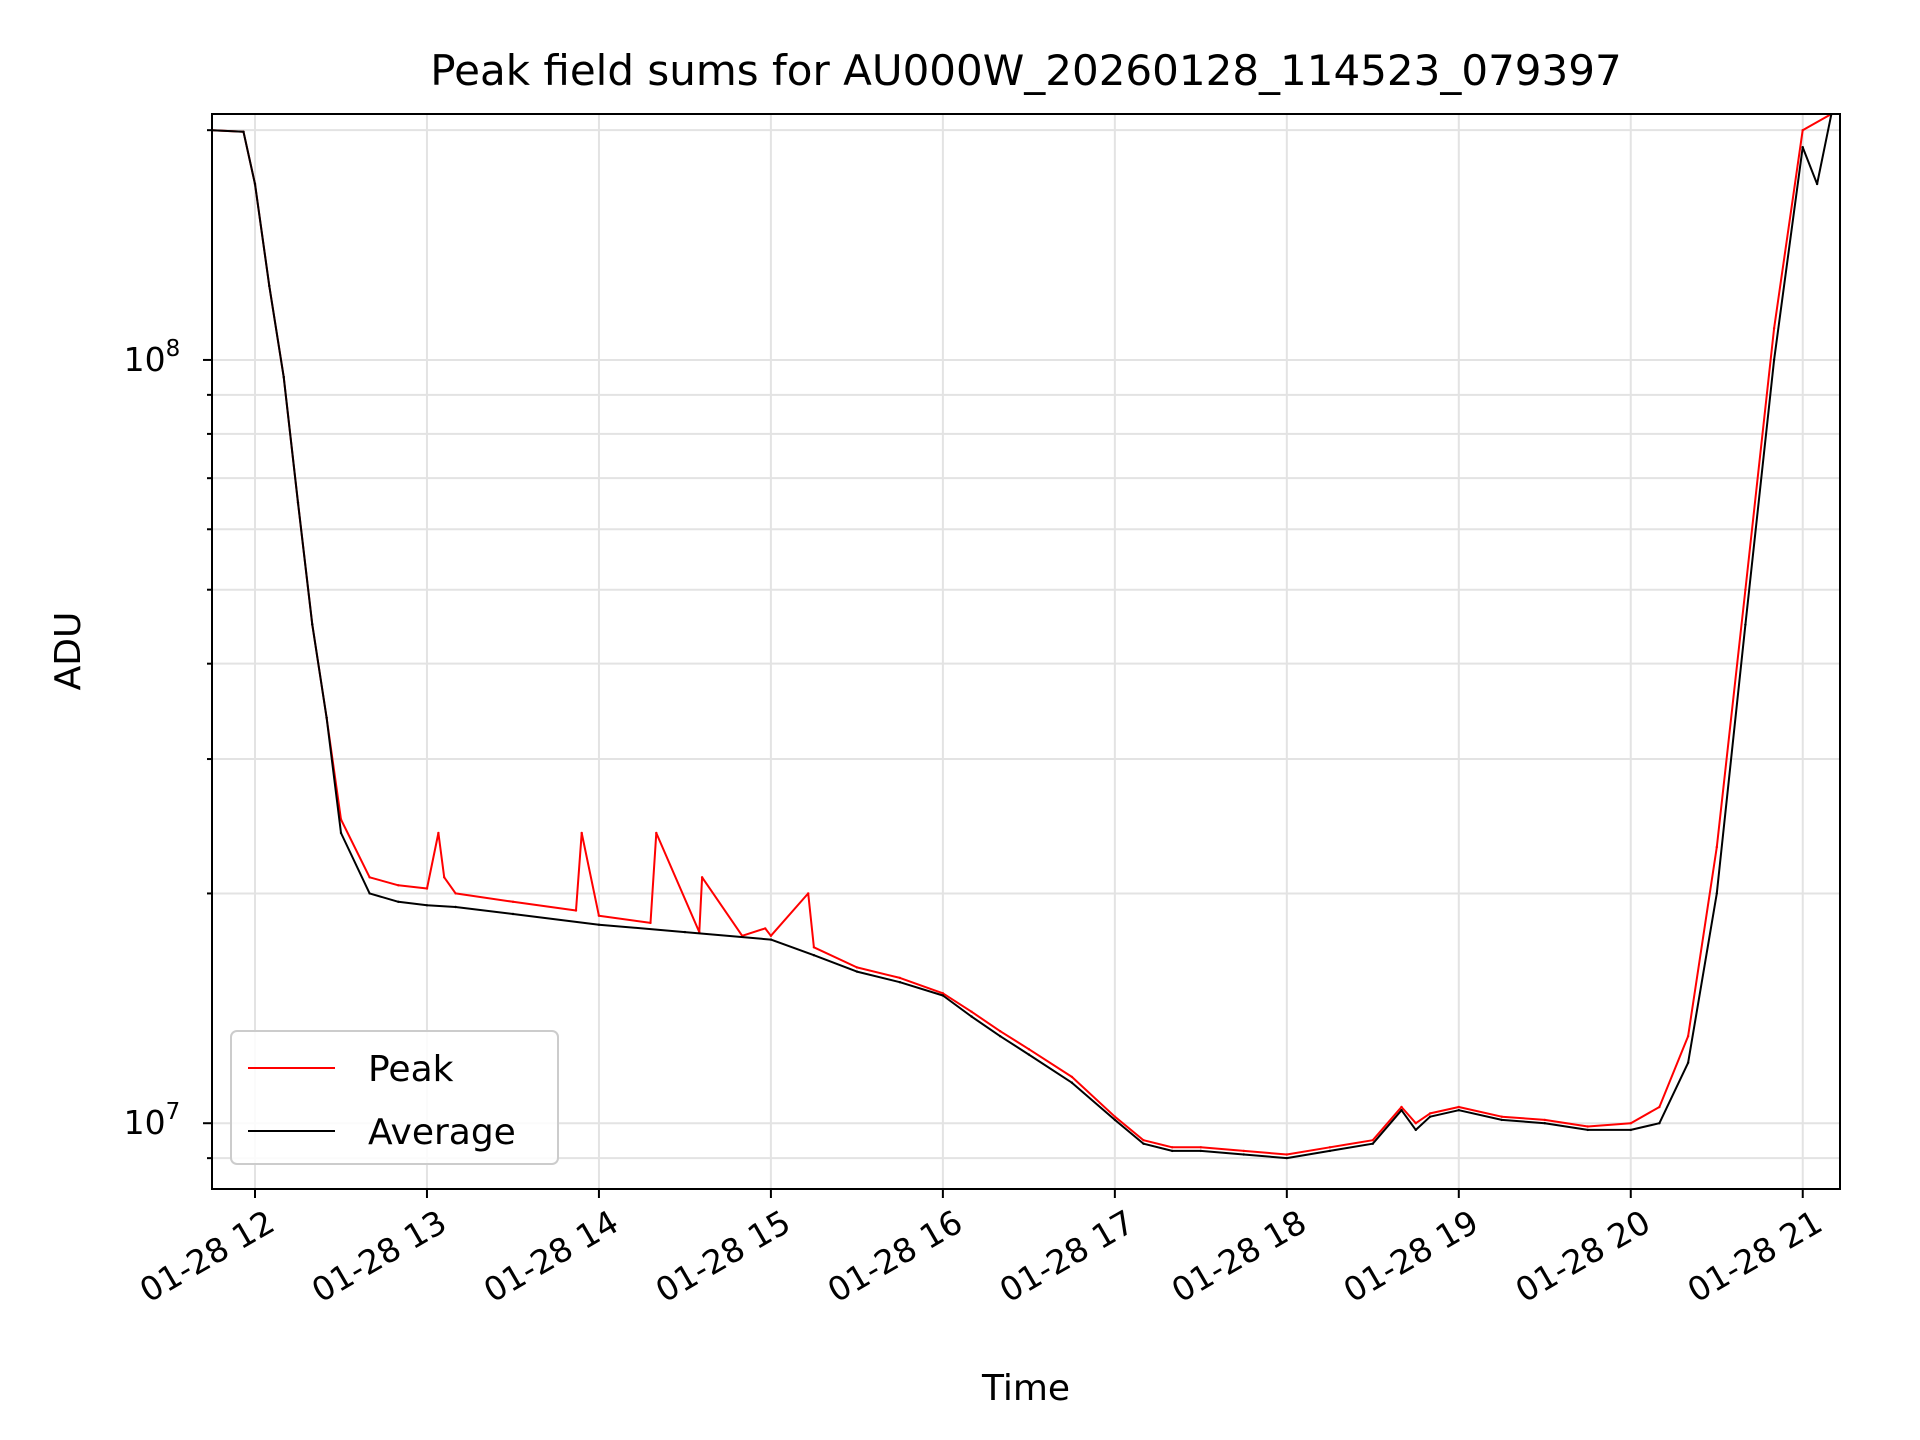 The height and width of the screenshot is (1440, 1920). I want to click on legend-label: Average, so click(442, 1132).